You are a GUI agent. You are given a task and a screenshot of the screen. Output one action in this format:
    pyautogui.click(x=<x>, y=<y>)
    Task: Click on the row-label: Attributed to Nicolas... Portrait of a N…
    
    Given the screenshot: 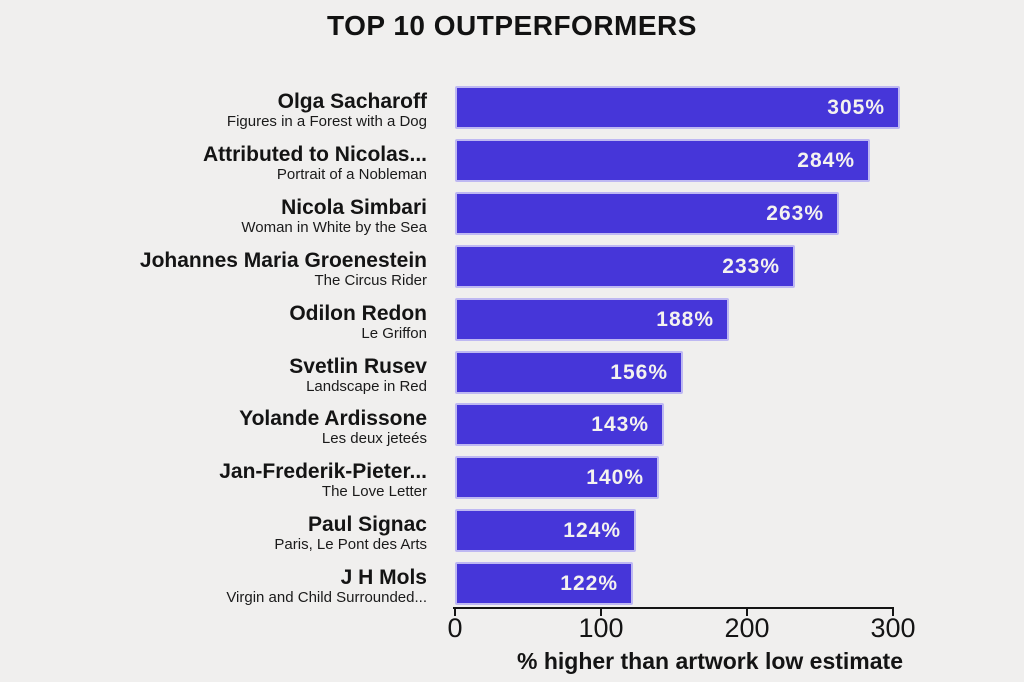 What is the action you would take?
    pyautogui.click(x=213, y=162)
    